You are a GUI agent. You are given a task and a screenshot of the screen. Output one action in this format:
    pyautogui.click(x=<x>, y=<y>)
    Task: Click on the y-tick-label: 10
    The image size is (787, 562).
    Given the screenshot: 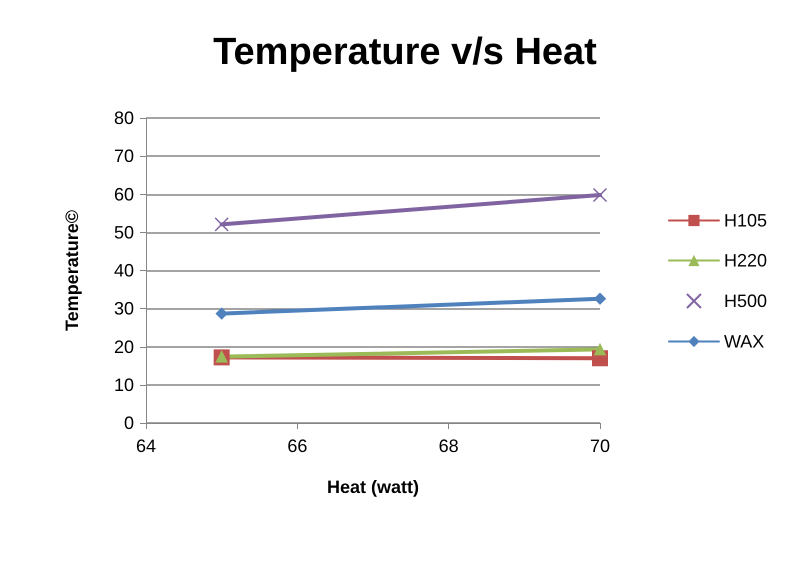 What is the action you would take?
    pyautogui.click(x=124, y=384)
    